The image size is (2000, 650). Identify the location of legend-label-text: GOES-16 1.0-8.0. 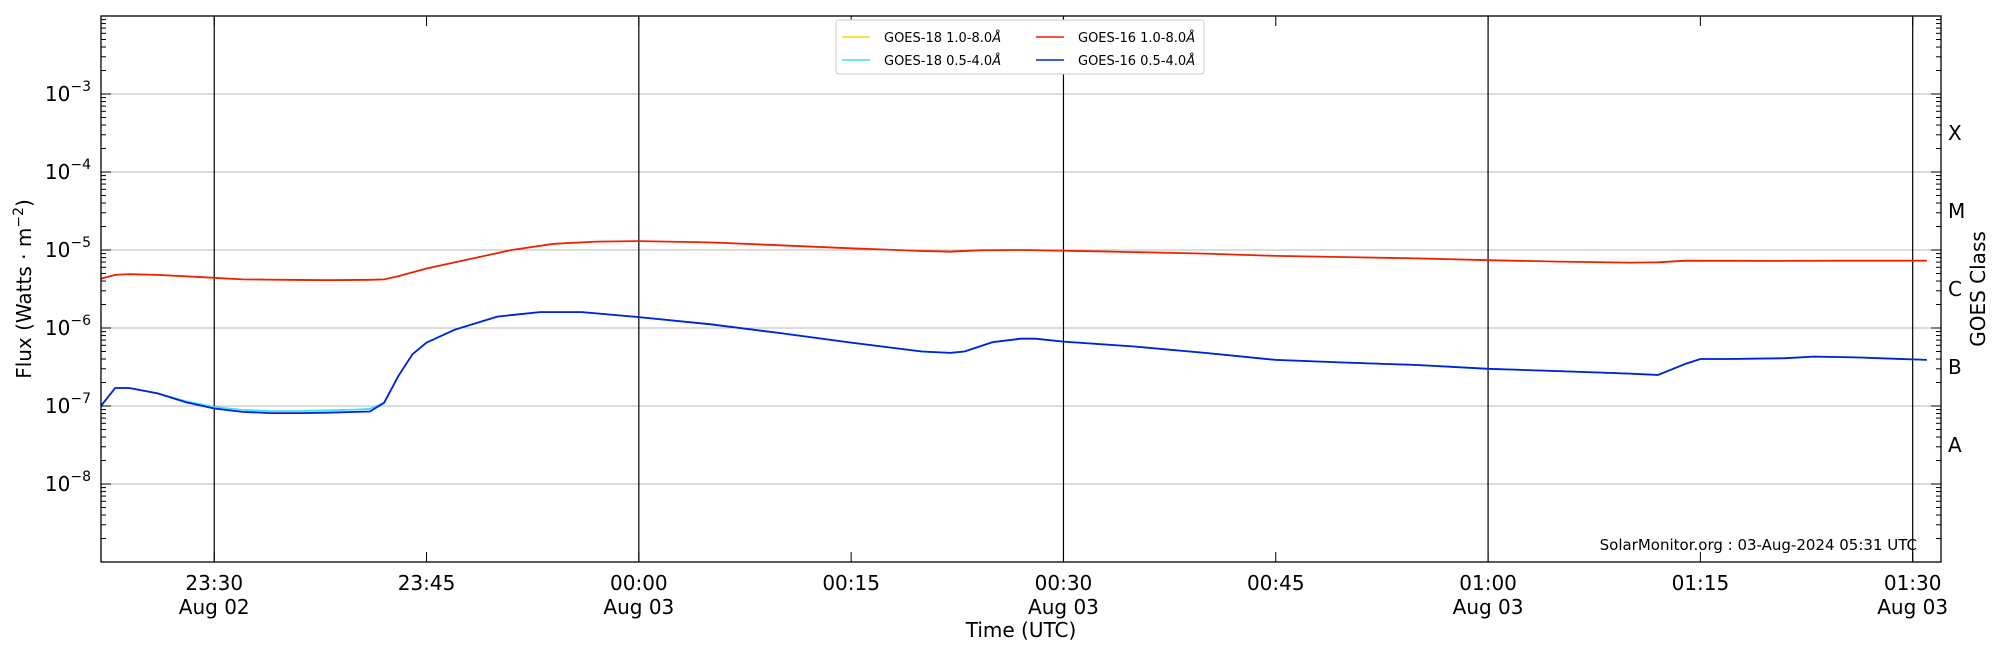
(1132, 38).